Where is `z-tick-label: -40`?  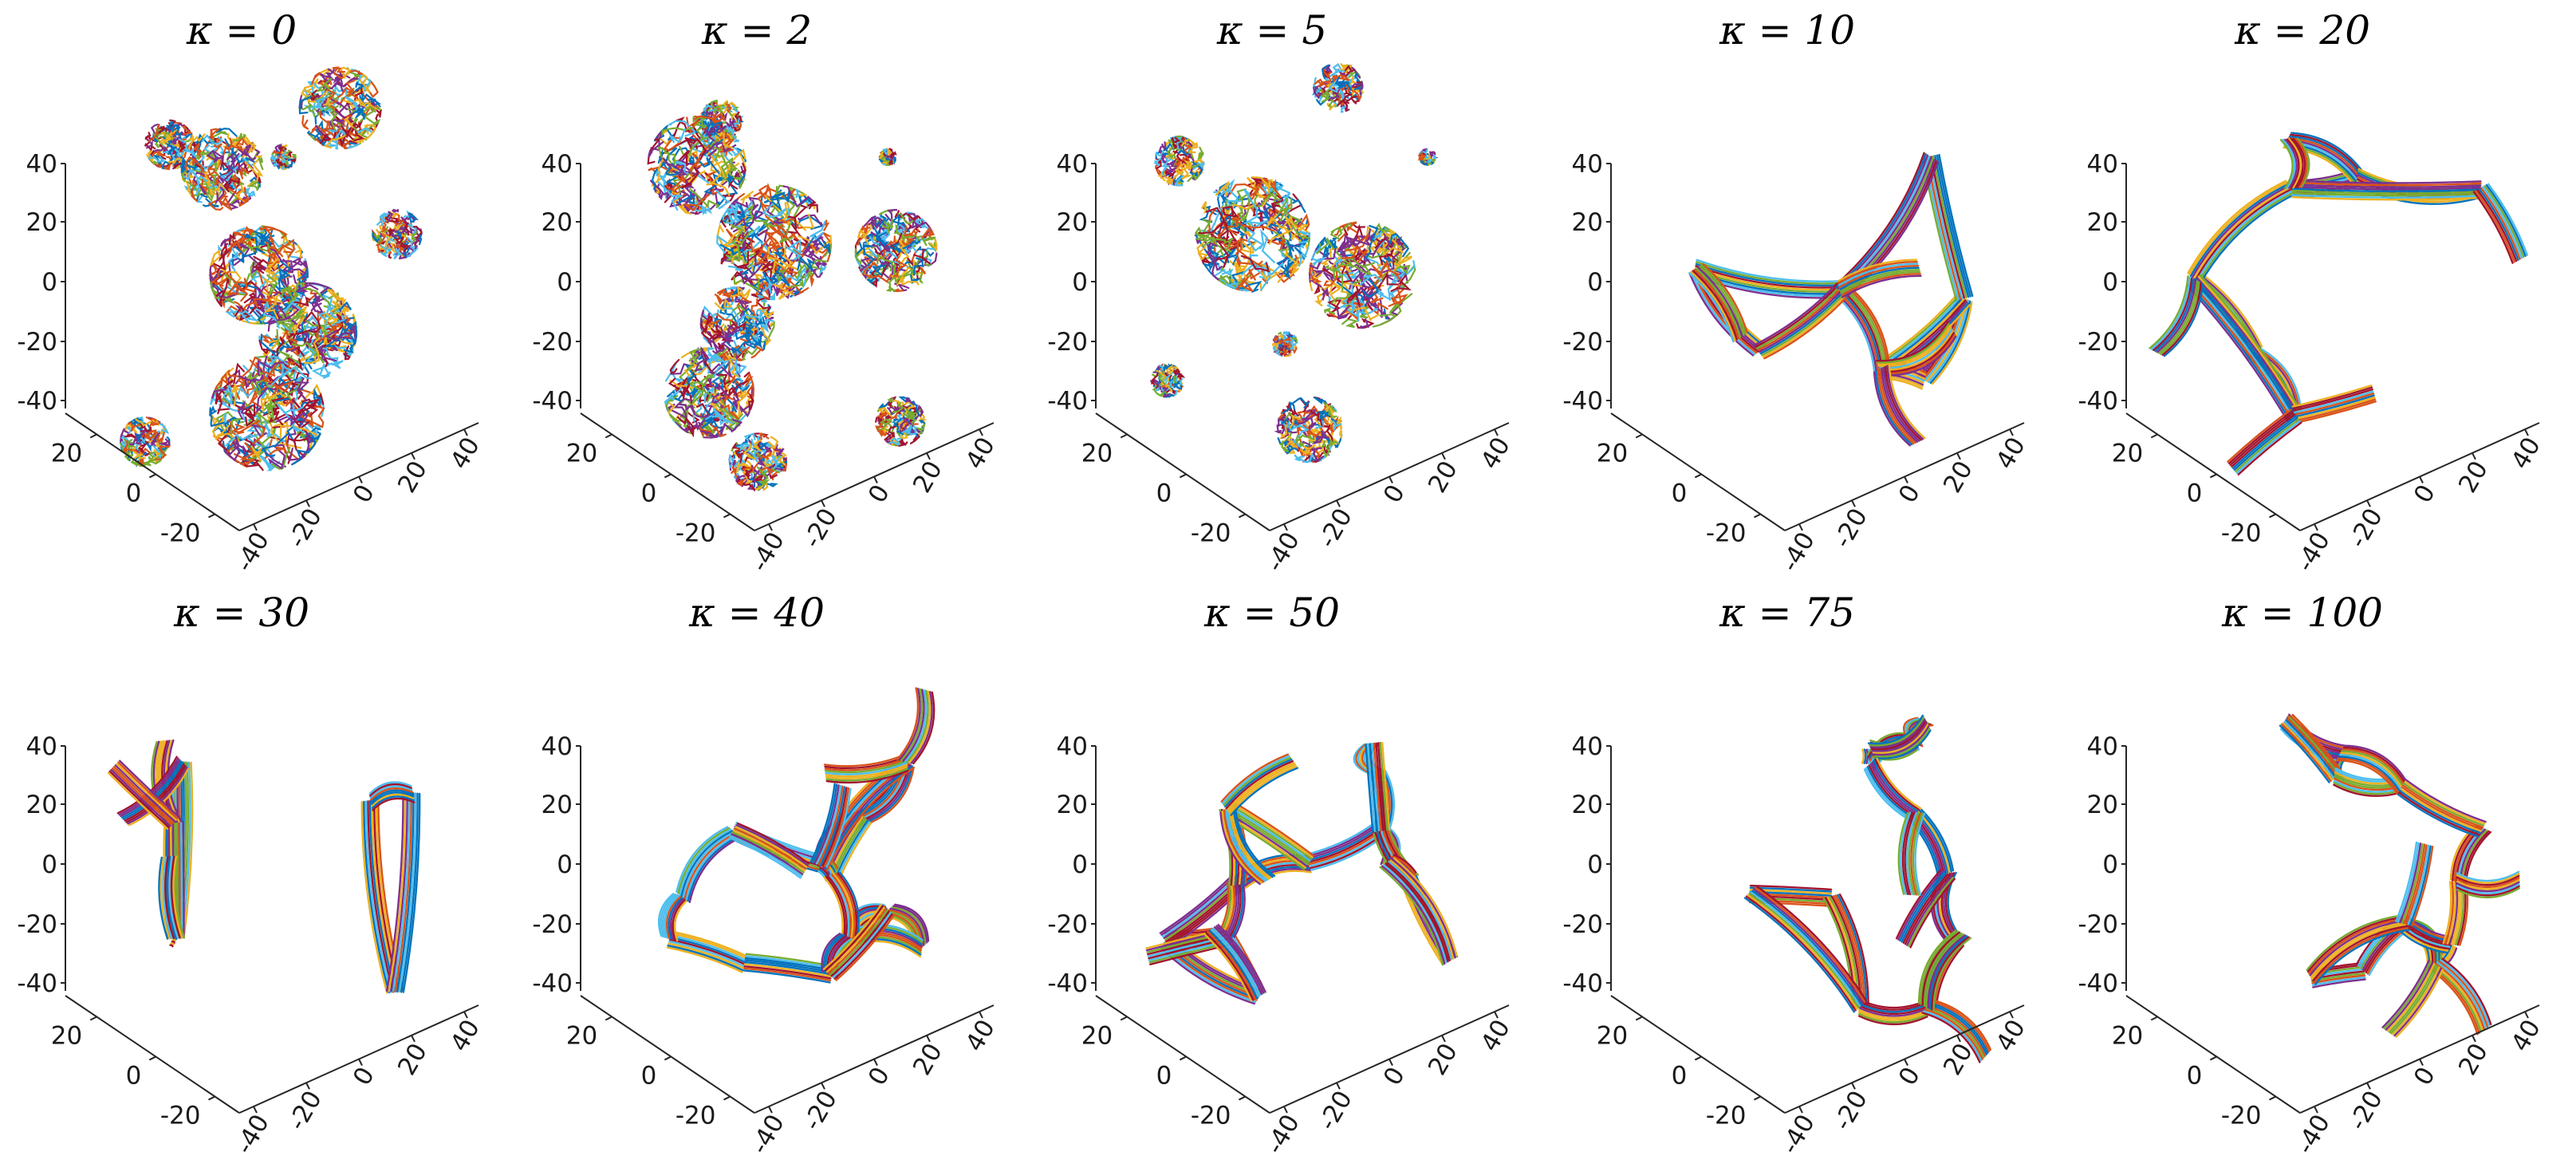 z-tick-label: -40 is located at coordinates (1582, 401).